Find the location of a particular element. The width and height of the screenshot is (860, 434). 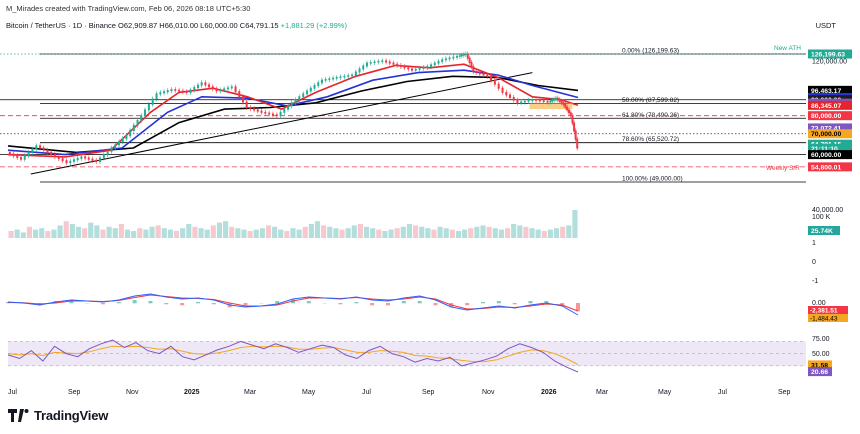

currency-label: USDT is located at coordinates (825, 25).